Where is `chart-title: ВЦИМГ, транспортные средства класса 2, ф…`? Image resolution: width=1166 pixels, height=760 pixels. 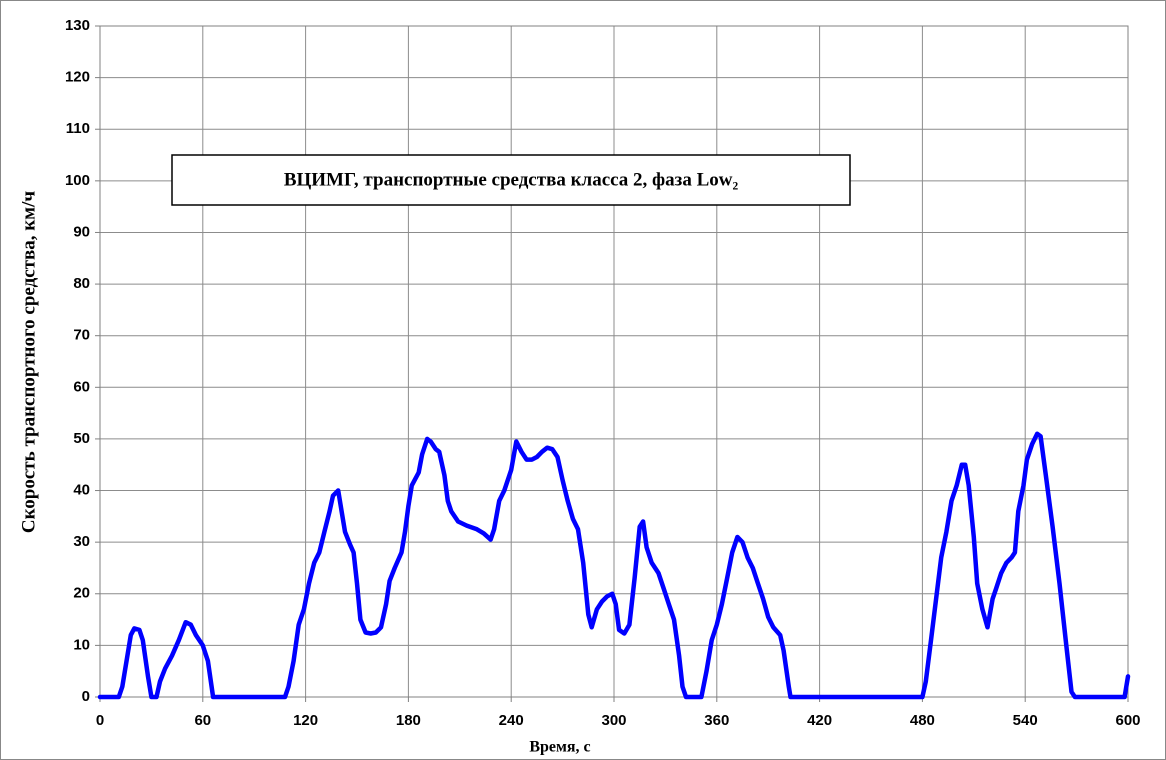 chart-title: ВЦИМГ, транспортные средства класса 2, ф… is located at coordinates (511, 179).